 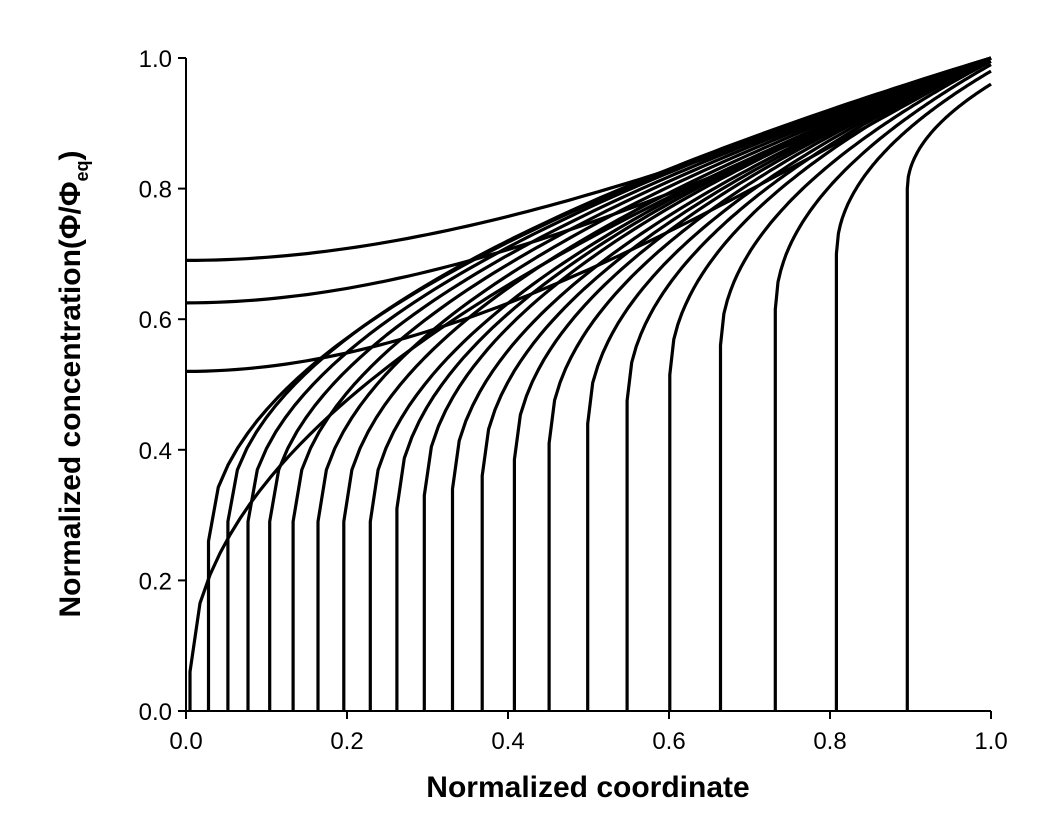 What do you see at coordinates (70, 194) in the screenshot?
I see `y-axis-title-phi-2: Φ` at bounding box center [70, 194].